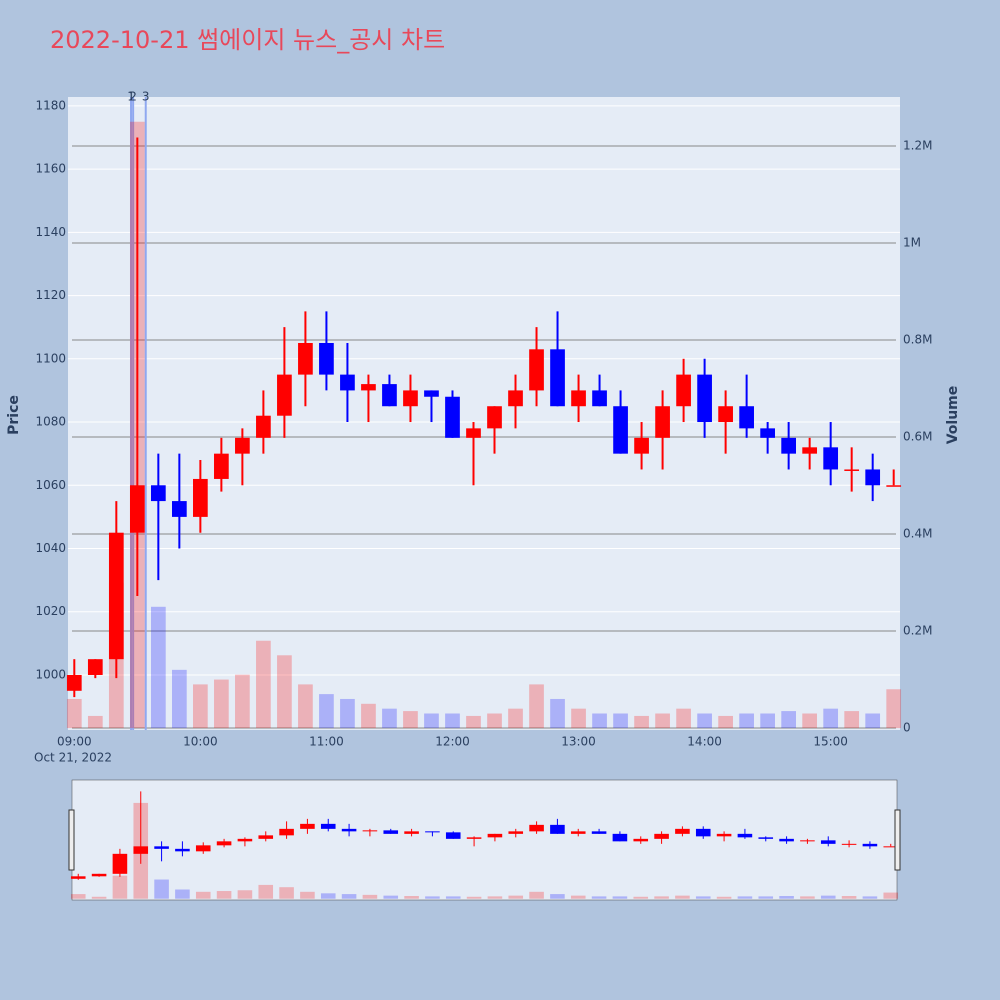 This screenshot has width=1000, height=1000. I want to click on y-axis-title: Price, so click(14, 415).